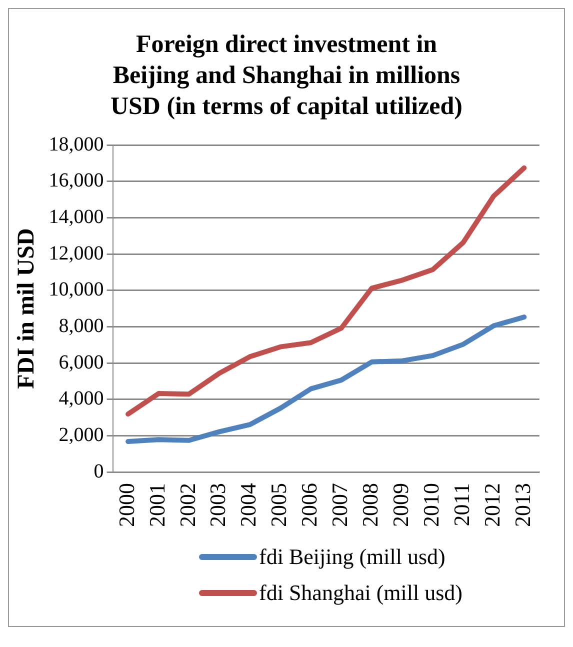  I want to click on y-tick-label: 2,000, so click(81, 435).